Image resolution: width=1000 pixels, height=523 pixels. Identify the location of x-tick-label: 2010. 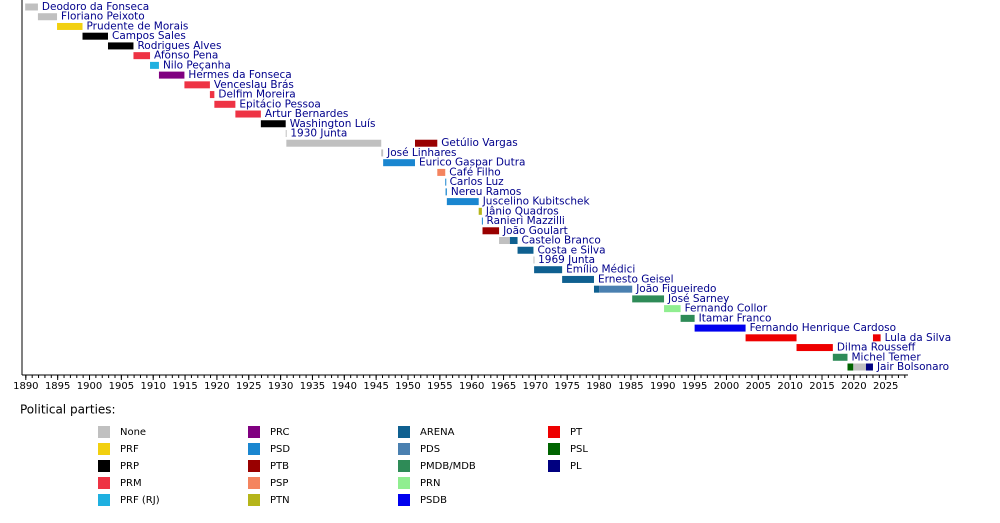
(789, 386).